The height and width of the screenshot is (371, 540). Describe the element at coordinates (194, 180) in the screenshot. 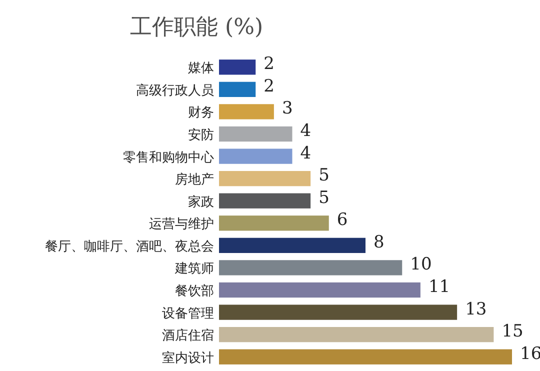

I see `y-tick-label: 房地产` at that location.